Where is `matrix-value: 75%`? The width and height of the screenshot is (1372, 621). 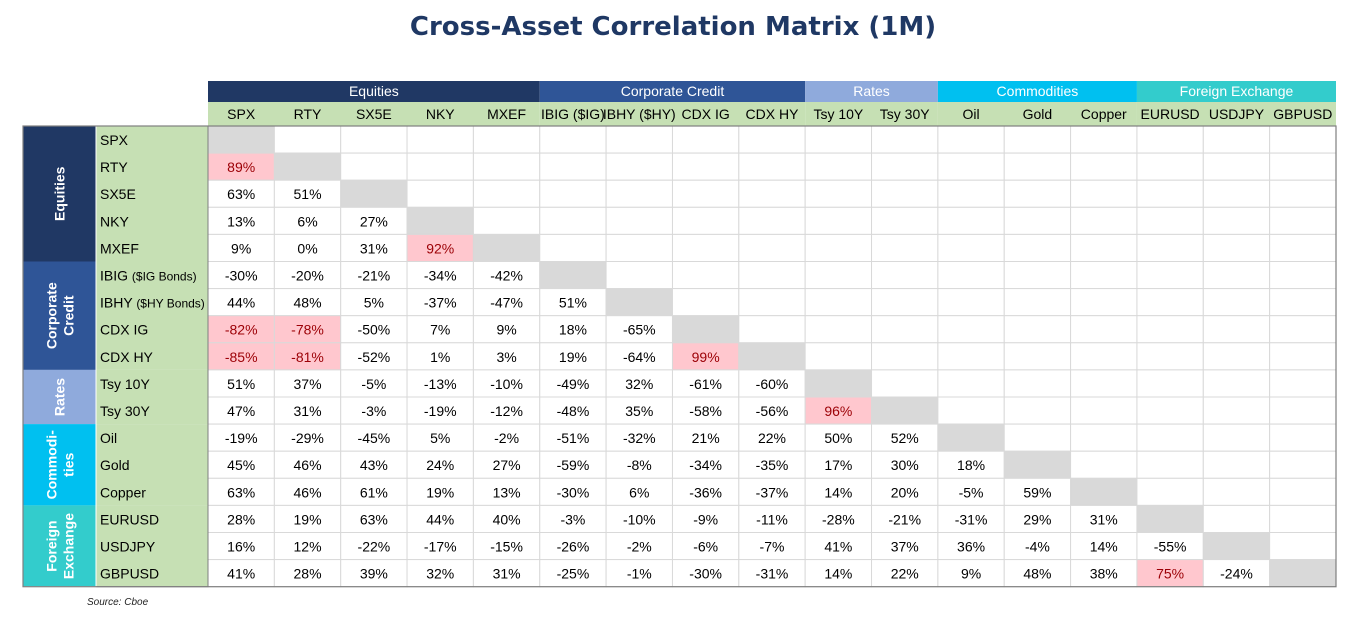
matrix-value: 75% is located at coordinates (1170, 574).